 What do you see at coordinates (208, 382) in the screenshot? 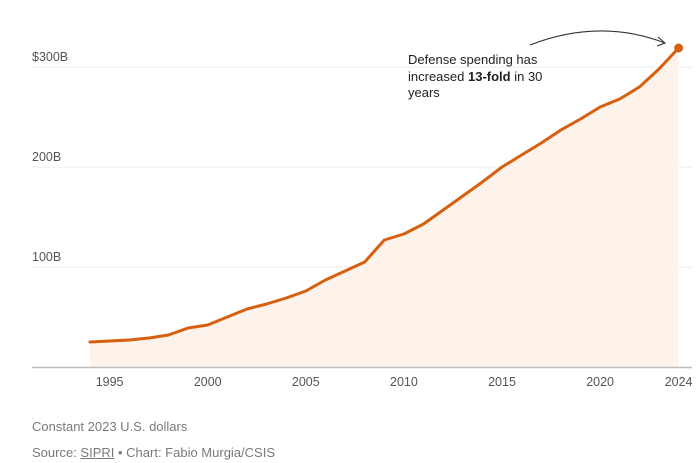
I see `x-tick-label: 2000` at bounding box center [208, 382].